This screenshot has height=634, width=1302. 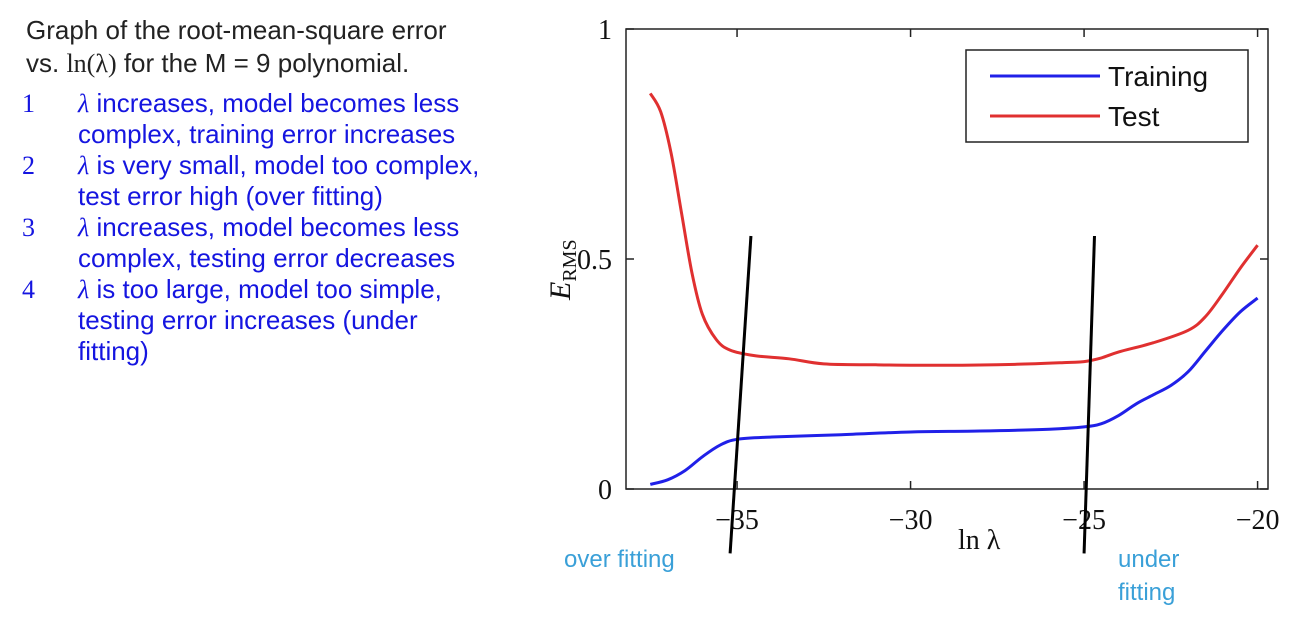 What do you see at coordinates (619, 559) in the screenshot?
I see `annotation-over-fitting: over fitting` at bounding box center [619, 559].